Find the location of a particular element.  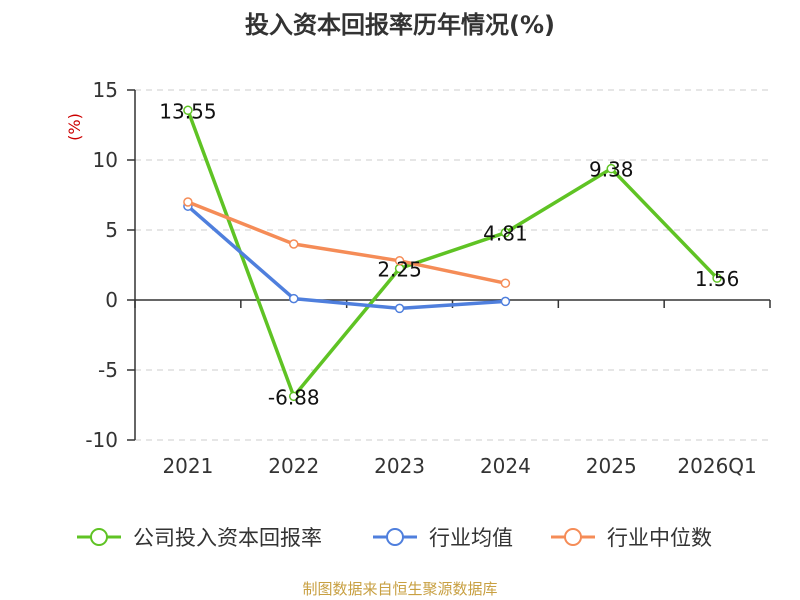

data-label: 1.56 is located at coordinates (717, 279).